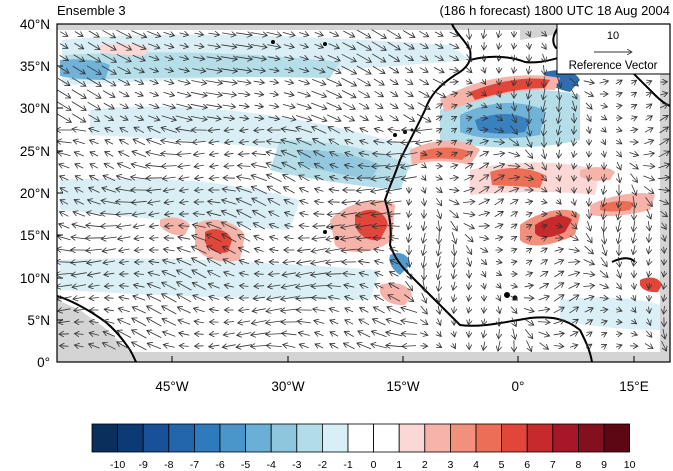  What do you see at coordinates (296, 465) in the screenshot?
I see `colorbar-label: -3` at bounding box center [296, 465].